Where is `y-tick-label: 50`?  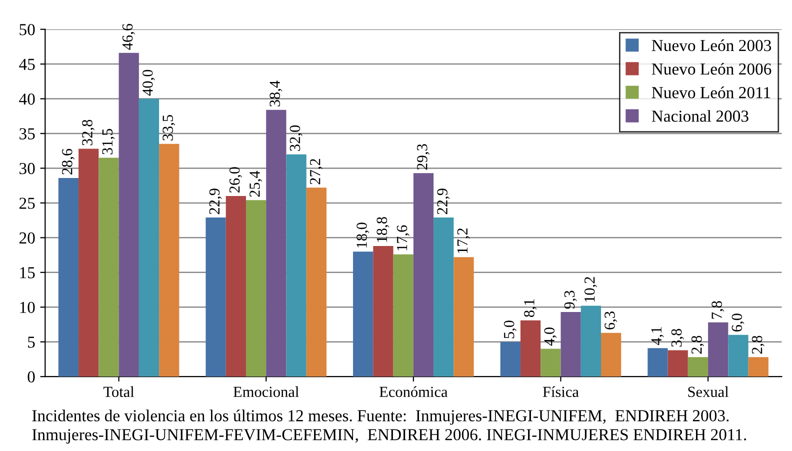
y-tick-label: 50 is located at coordinates (27, 30).